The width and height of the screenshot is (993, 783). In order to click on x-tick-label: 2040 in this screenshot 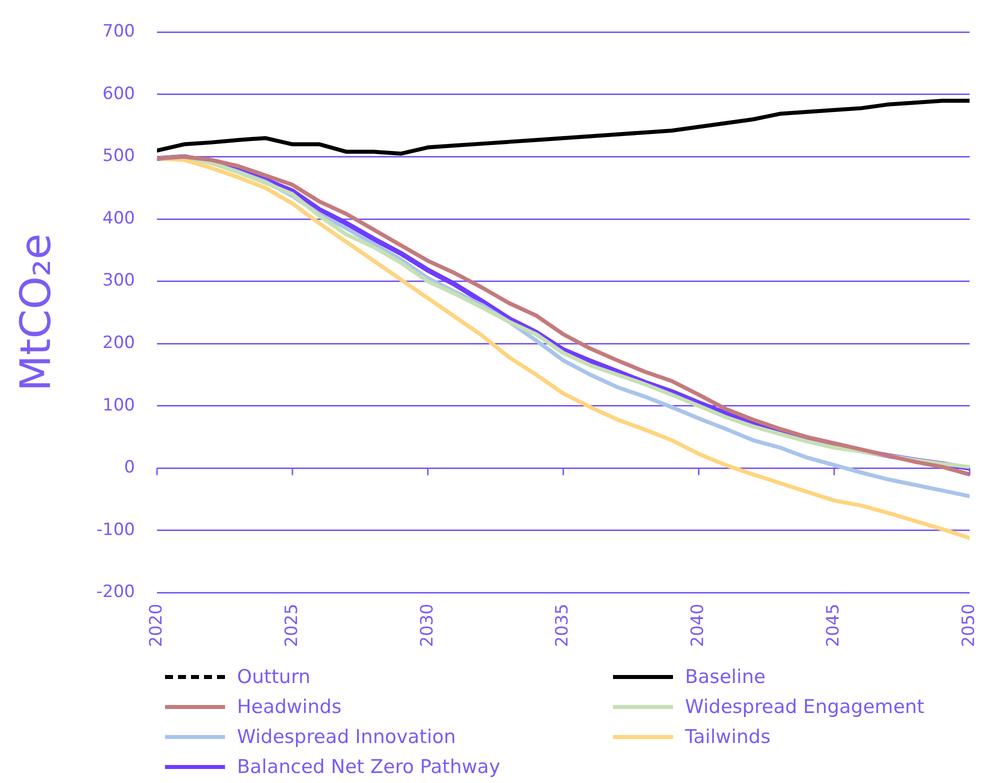, I will do `click(698, 625)`.